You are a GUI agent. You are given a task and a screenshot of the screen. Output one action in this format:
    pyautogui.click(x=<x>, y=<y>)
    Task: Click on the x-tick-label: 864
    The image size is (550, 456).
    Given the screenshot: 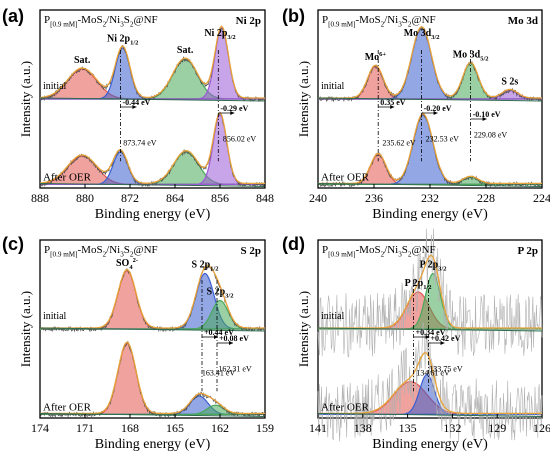 What is the action you would take?
    pyautogui.click(x=175, y=198)
    